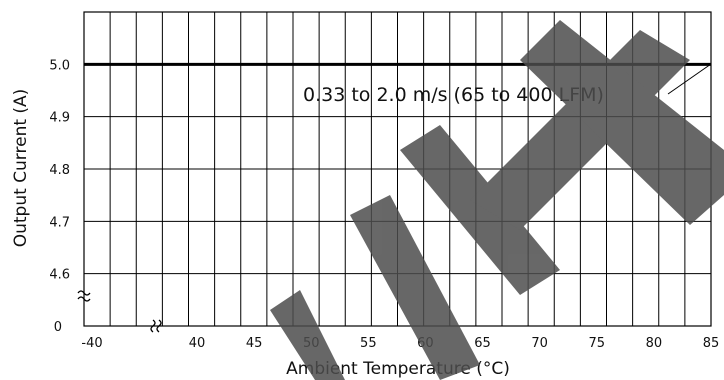 Image resolution: width=724 pixels, height=380 pixels. Describe the element at coordinates (654, 343) in the screenshot. I see `x-tick-label: 80` at that location.